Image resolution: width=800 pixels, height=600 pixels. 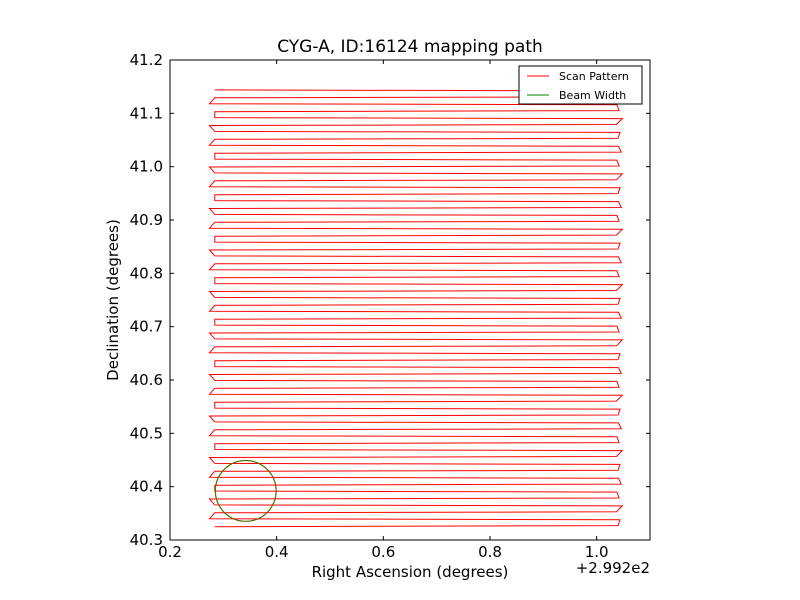 I want to click on y-tick-label: 40.3, so click(x=146, y=540).